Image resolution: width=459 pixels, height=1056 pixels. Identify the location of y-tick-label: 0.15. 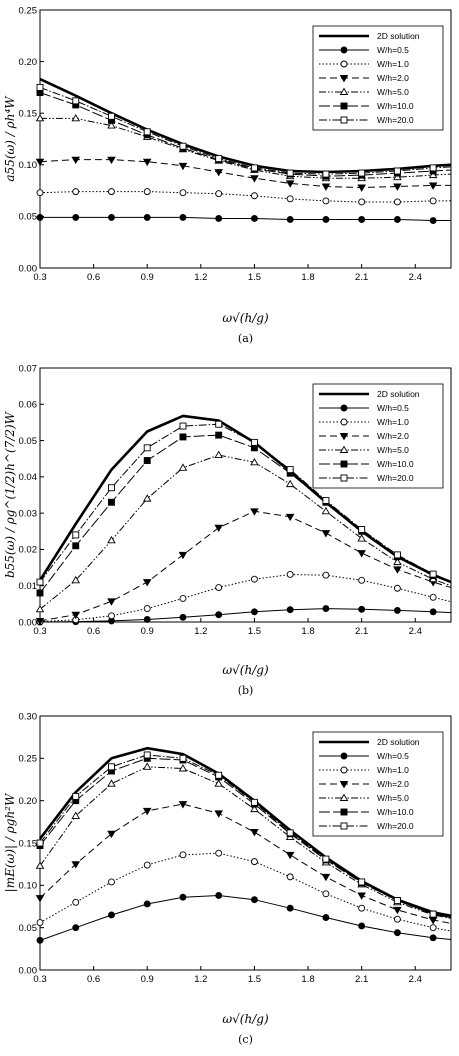
(28, 114).